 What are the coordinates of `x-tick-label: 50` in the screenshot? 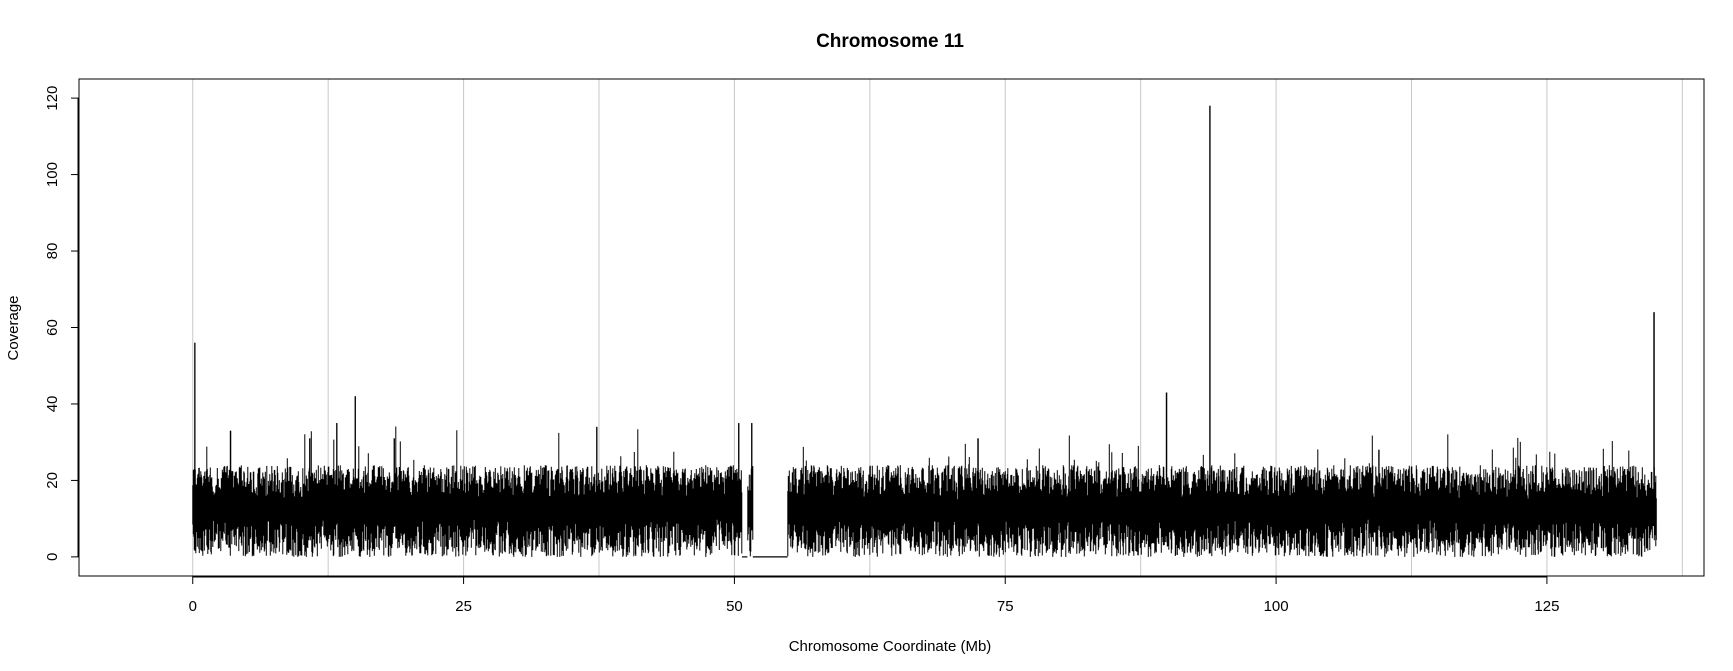 It's located at (734, 606).